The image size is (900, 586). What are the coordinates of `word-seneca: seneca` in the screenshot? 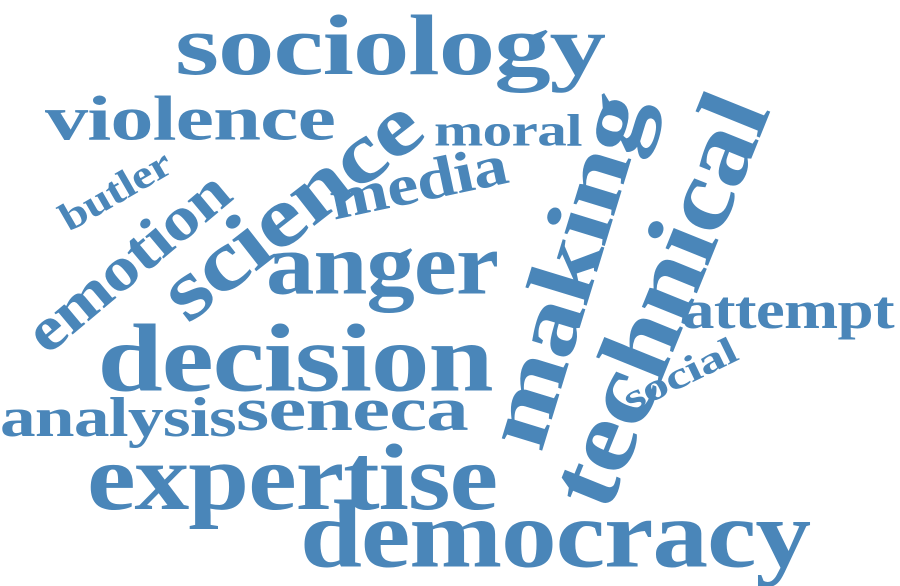 It's located at (352, 410).